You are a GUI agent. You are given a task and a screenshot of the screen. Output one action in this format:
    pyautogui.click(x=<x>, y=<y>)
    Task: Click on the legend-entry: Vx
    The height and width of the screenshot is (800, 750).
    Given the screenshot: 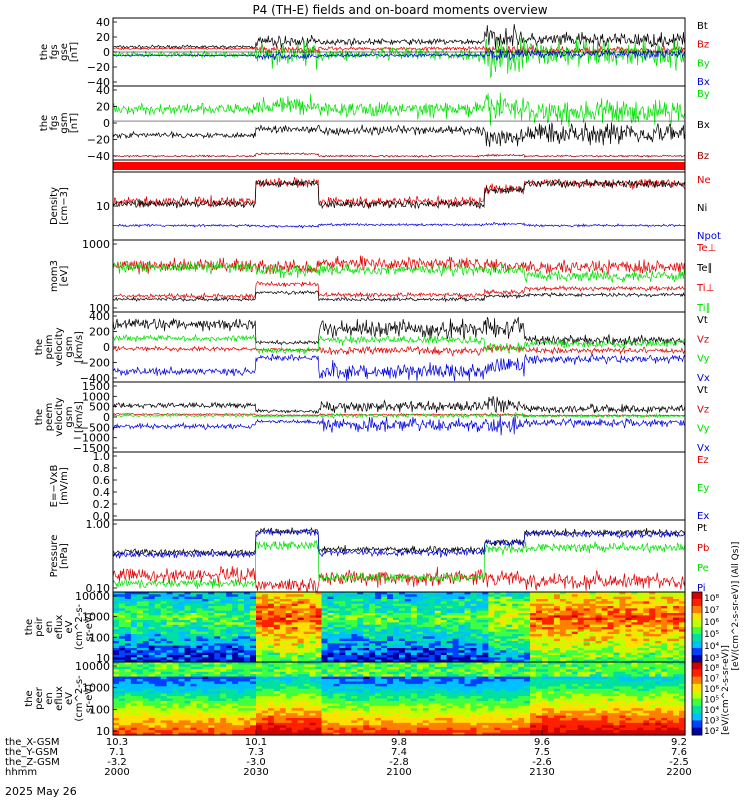 What is the action you would take?
    pyautogui.click(x=703, y=448)
    